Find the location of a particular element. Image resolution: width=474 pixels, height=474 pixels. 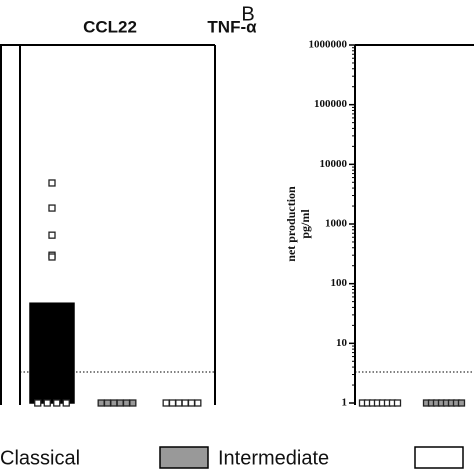

y-tick-label: 10 is located at coordinates (342, 343).